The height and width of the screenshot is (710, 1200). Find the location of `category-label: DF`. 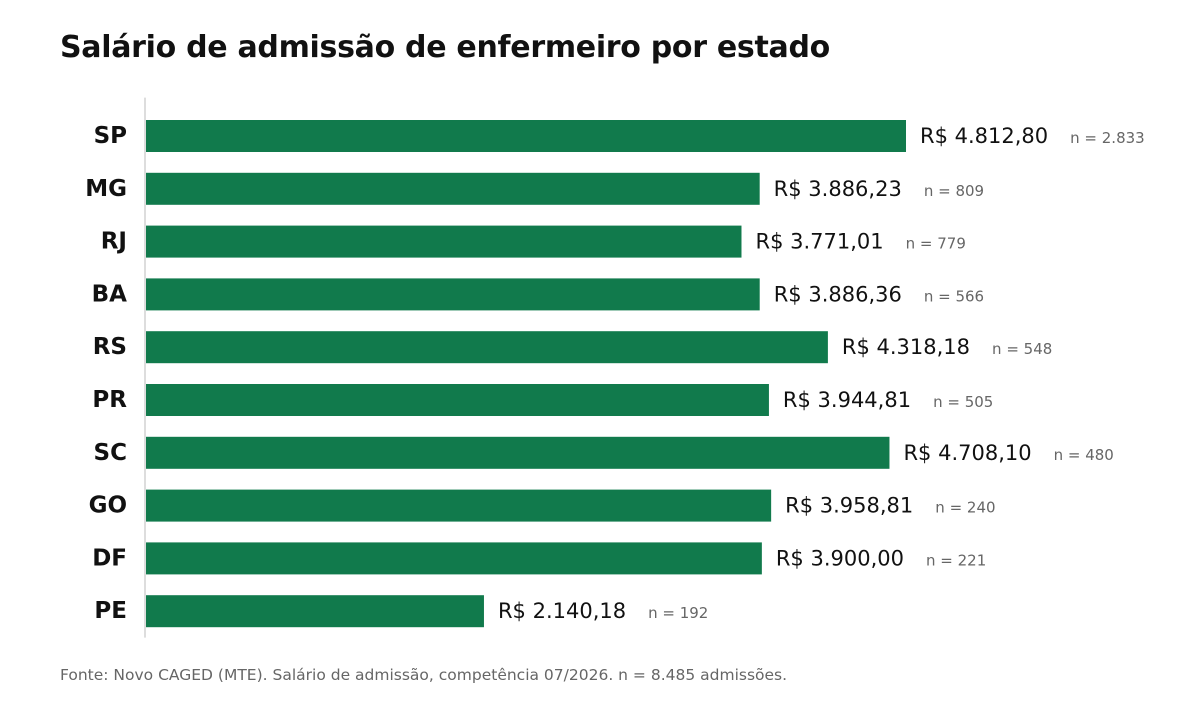

category-label: DF is located at coordinates (109, 558).